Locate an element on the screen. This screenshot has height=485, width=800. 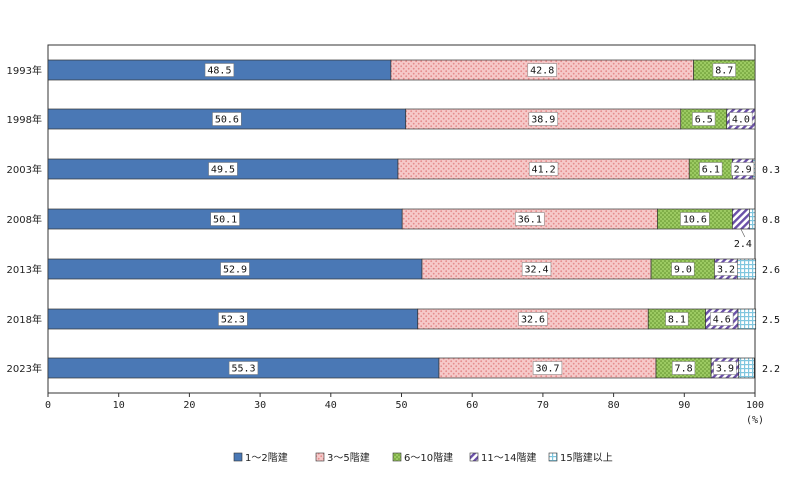
bar-label-box-1998年-11～14階建 is located at coordinates (741, 119).